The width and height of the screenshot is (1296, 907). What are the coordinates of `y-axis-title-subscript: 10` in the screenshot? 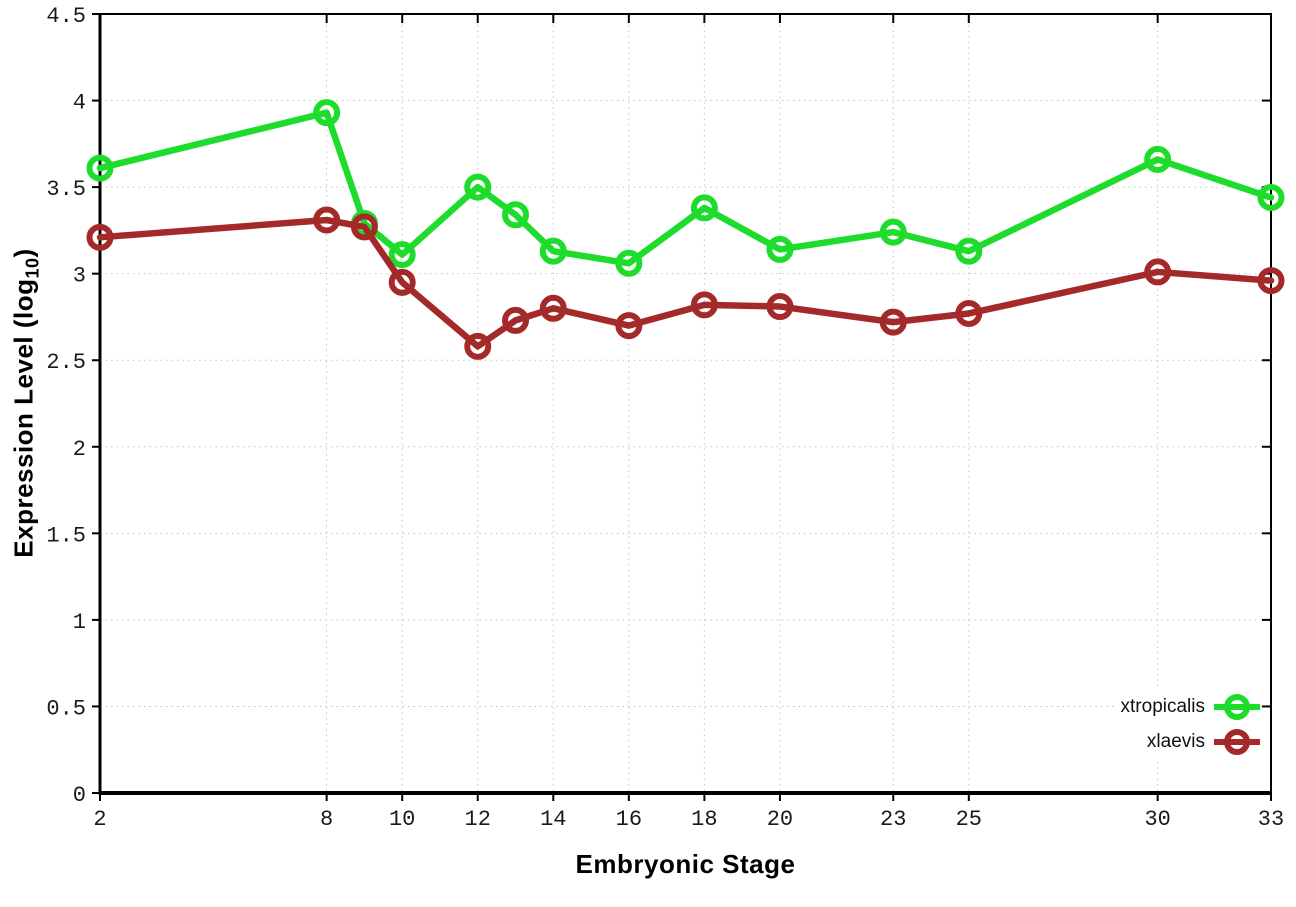 It's located at (32, 268).